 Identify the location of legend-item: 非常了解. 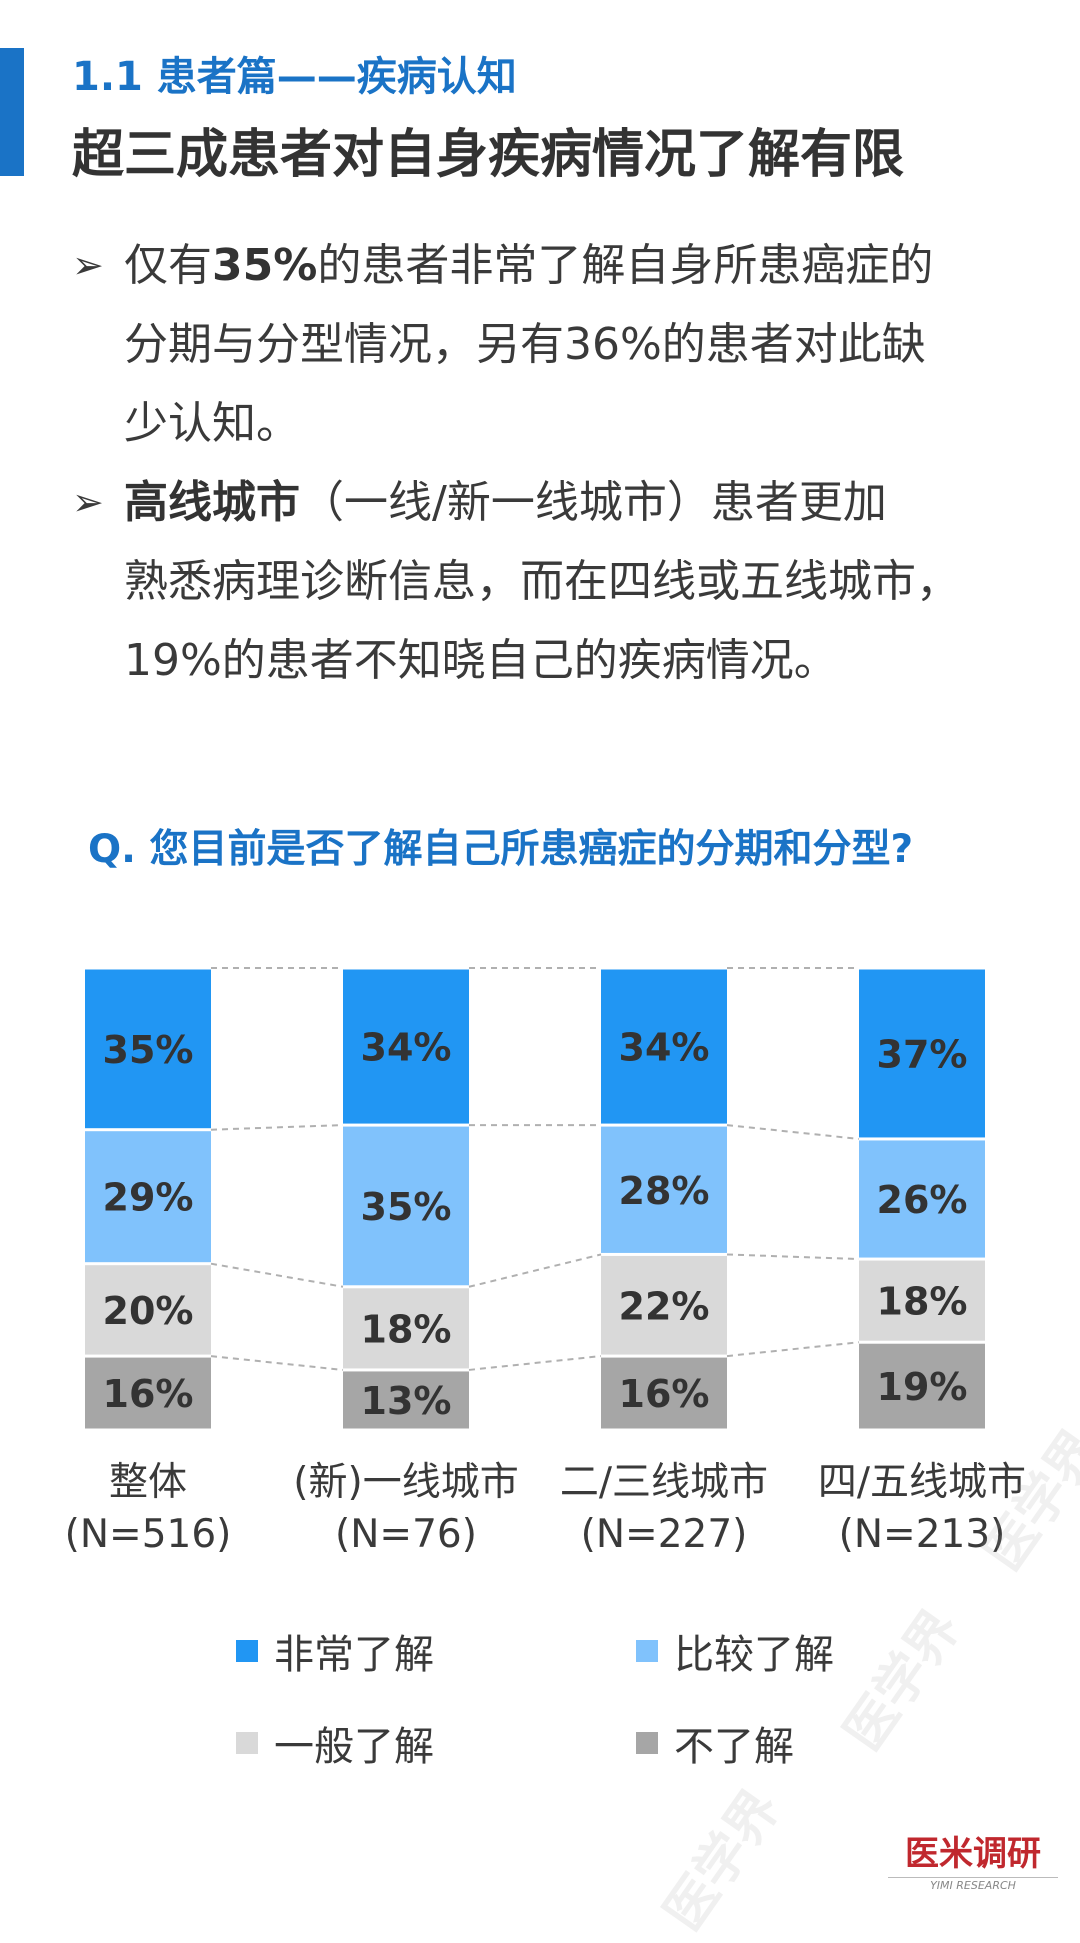
(335, 1651).